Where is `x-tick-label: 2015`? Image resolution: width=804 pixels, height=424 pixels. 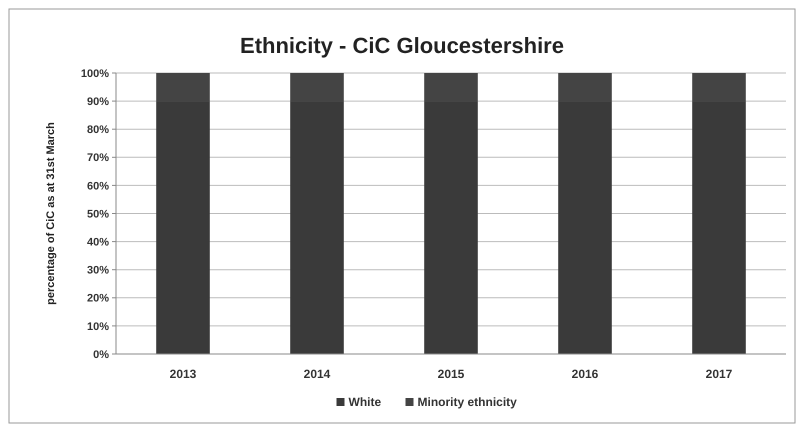
x-tick-label: 2015 is located at coordinates (451, 374).